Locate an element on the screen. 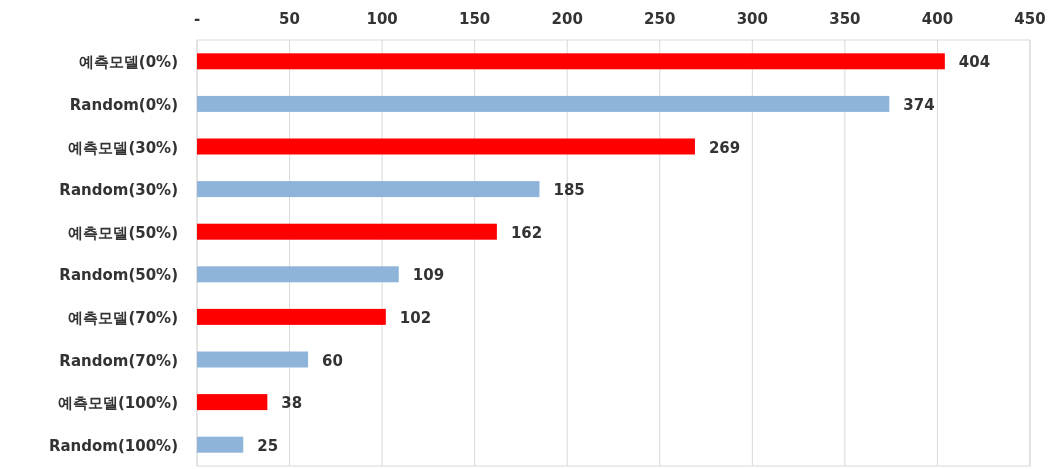 This screenshot has height=469, width=1052. y-tick-label: Random(50%) is located at coordinates (118, 275).